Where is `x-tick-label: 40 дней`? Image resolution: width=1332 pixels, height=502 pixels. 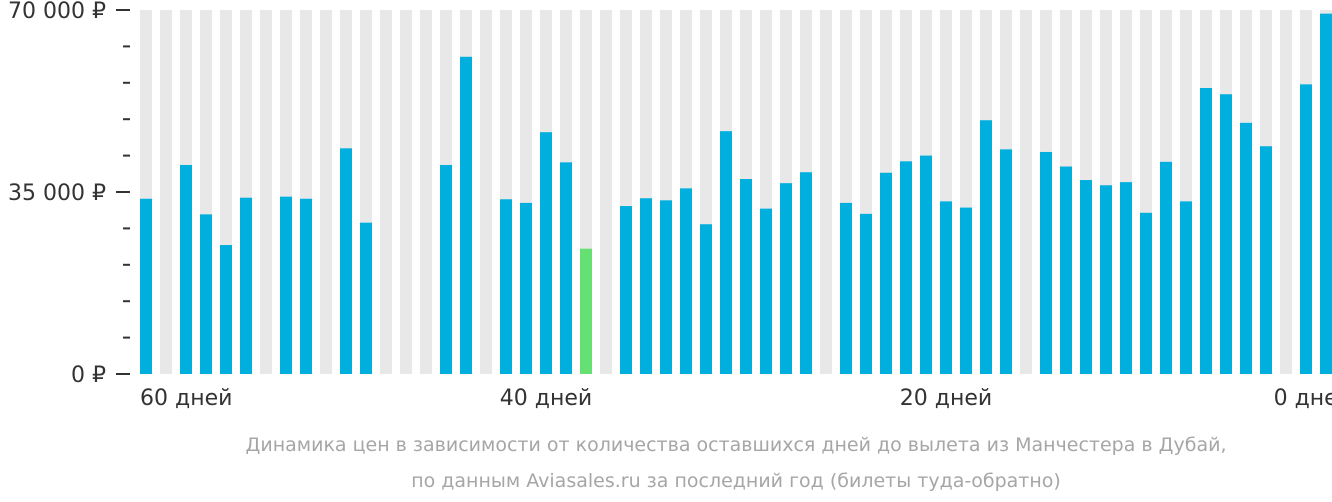
x-tick-label: 40 дней is located at coordinates (546, 398).